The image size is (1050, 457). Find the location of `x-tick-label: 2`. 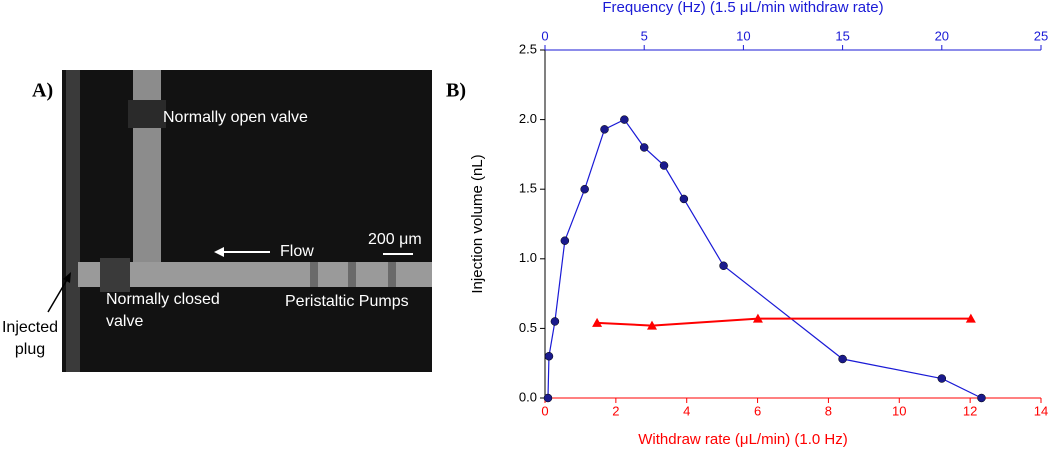

x-tick-label: 2 is located at coordinates (615, 410).